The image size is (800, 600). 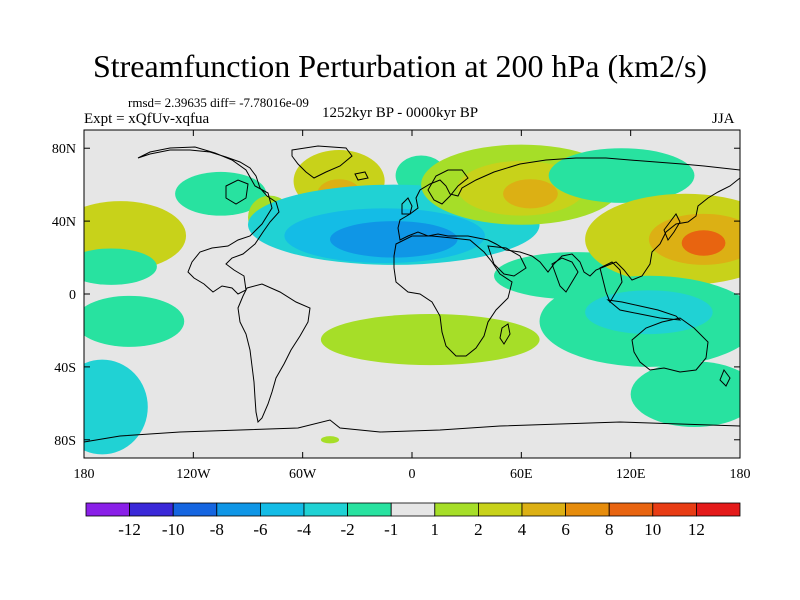 I want to click on coast-iceland, so click(x=361, y=176).